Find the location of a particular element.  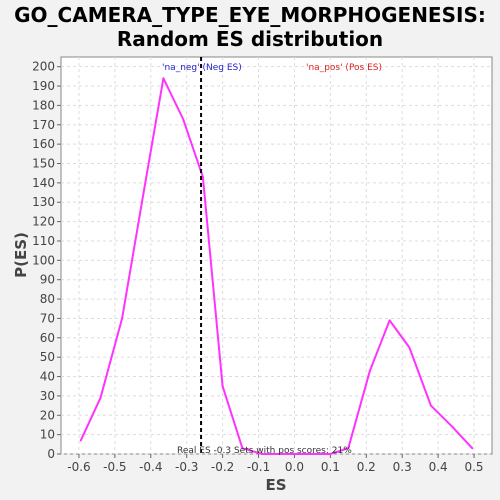

neg-es-label: 'na_neg' (Neg ES) is located at coordinates (202, 68).